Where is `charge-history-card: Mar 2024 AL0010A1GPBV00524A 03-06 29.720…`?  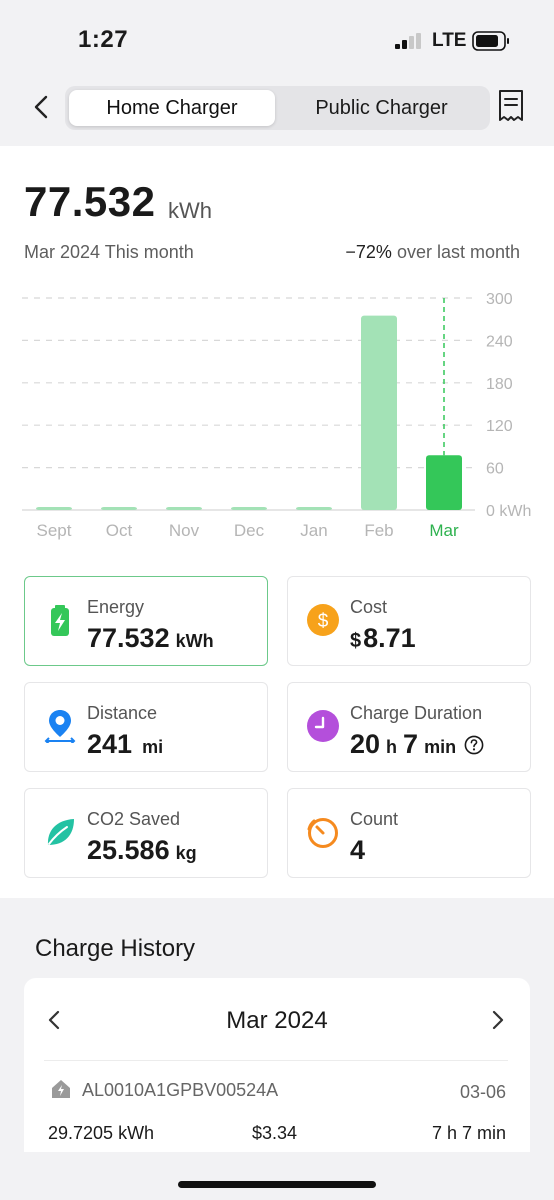
charge-history-card: Mar 2024 AL0010A1GPBV00524A 03-06 29.720… is located at coordinates (277, 1065).